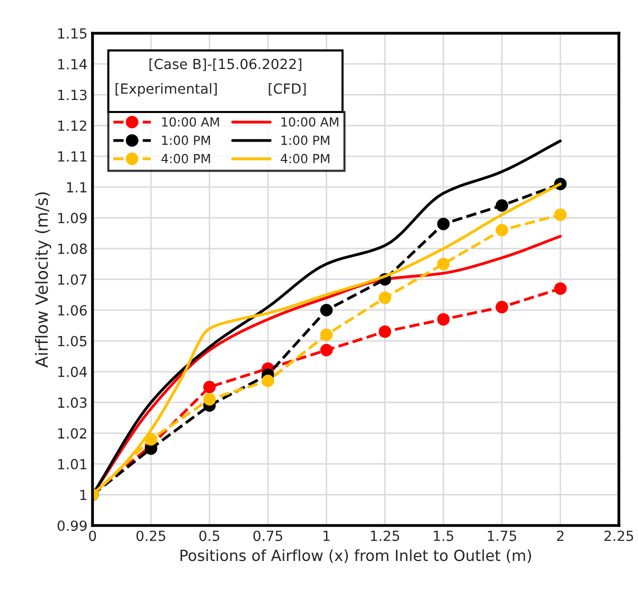 The width and height of the screenshot is (638, 604). I want to click on y-tick-label: 1.15, so click(72, 33).